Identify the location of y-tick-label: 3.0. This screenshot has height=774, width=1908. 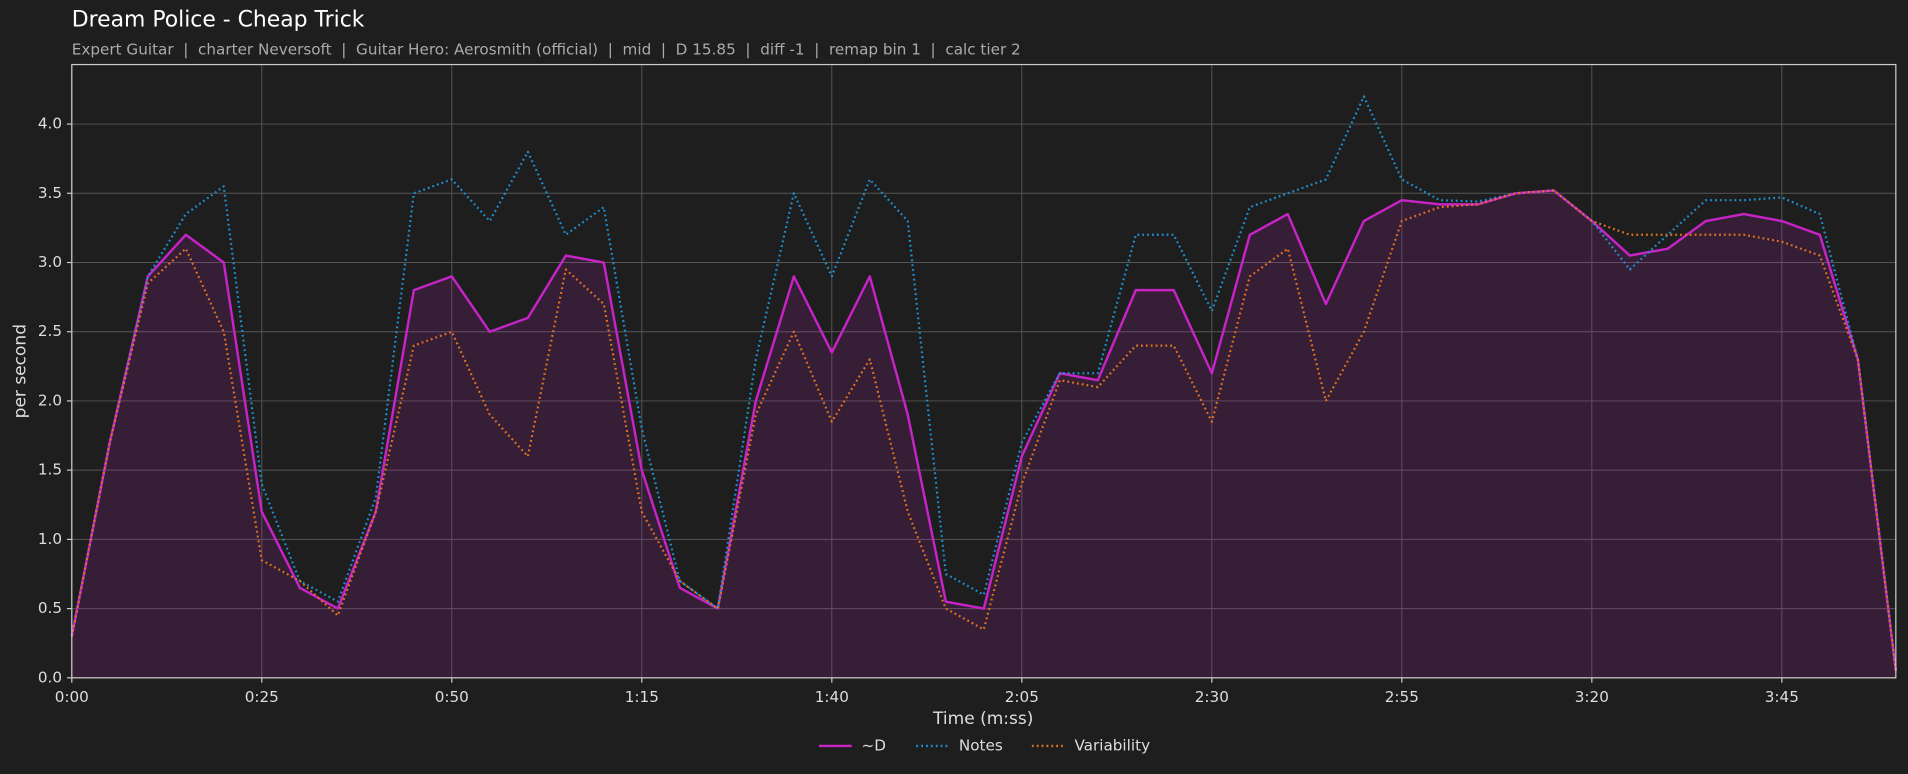
(50, 262).